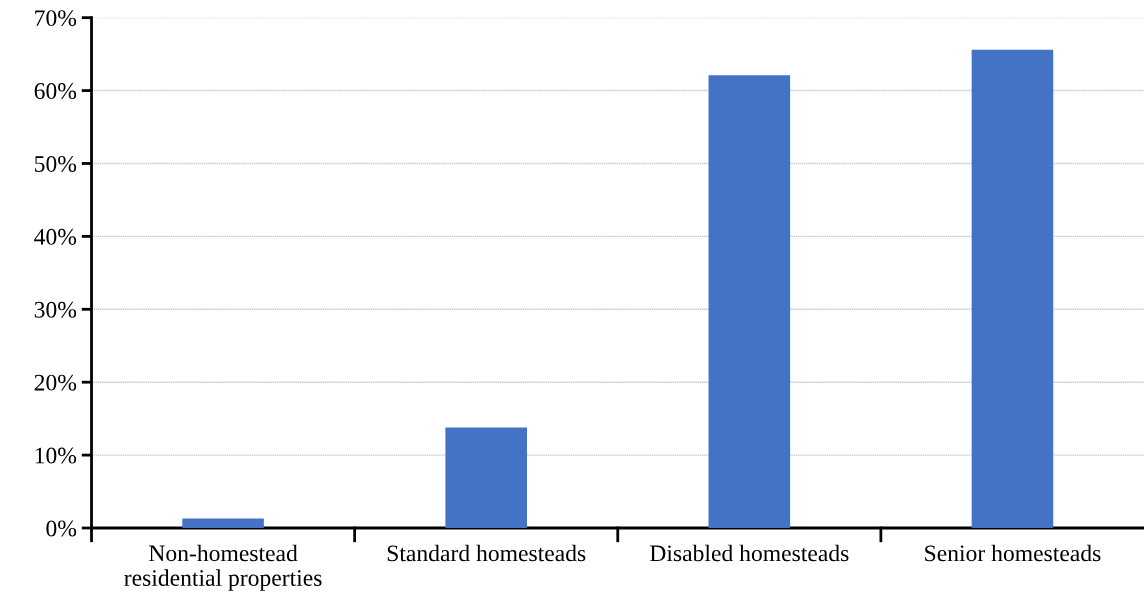 This screenshot has width=1144, height=609. What do you see at coordinates (55, 91) in the screenshot?
I see `y-tick-label: 60%` at bounding box center [55, 91].